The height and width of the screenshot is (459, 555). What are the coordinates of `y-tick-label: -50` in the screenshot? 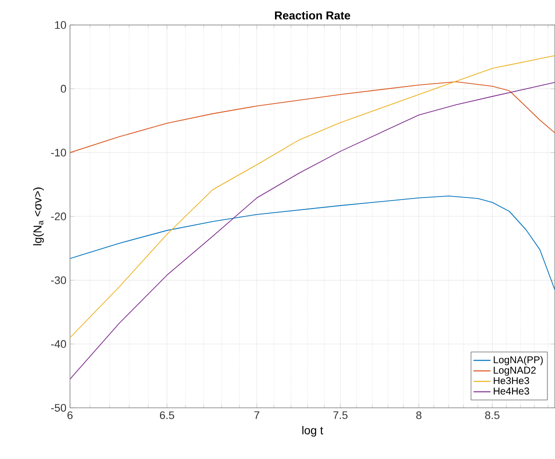 It's located at (58, 408).